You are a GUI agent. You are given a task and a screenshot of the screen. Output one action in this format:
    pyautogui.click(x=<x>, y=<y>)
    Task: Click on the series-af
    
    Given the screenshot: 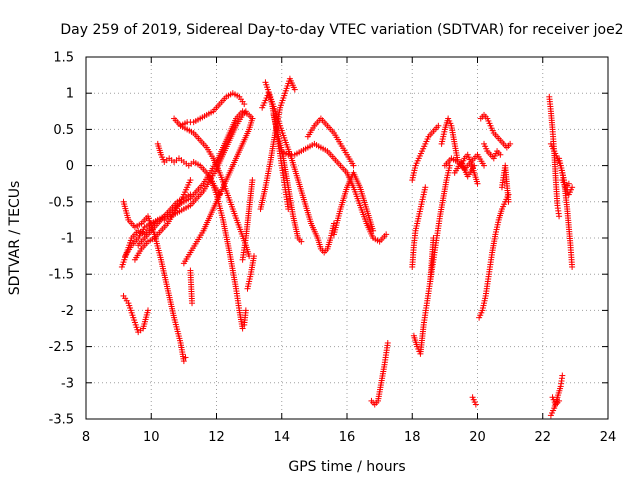 What is the action you would take?
    pyautogui.click(x=495, y=131)
    